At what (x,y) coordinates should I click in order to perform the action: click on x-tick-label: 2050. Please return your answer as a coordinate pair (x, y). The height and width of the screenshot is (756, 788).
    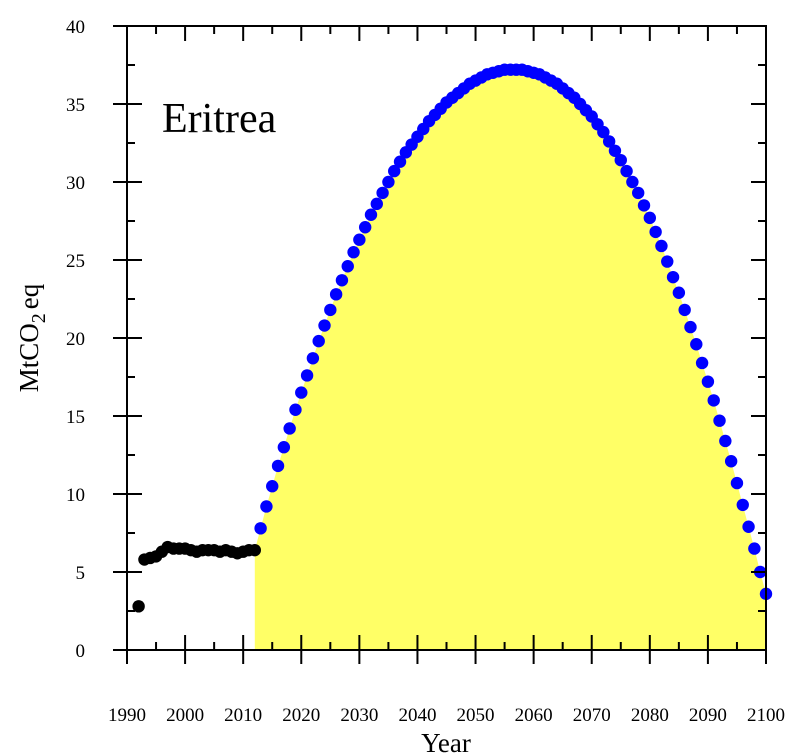
    Looking at the image, I should click on (476, 715).